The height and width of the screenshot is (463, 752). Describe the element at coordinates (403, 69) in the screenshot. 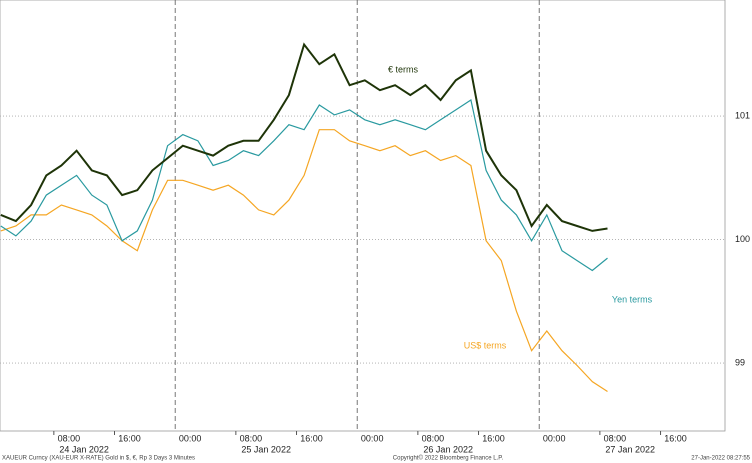

I see `series-label: € terms` at that location.